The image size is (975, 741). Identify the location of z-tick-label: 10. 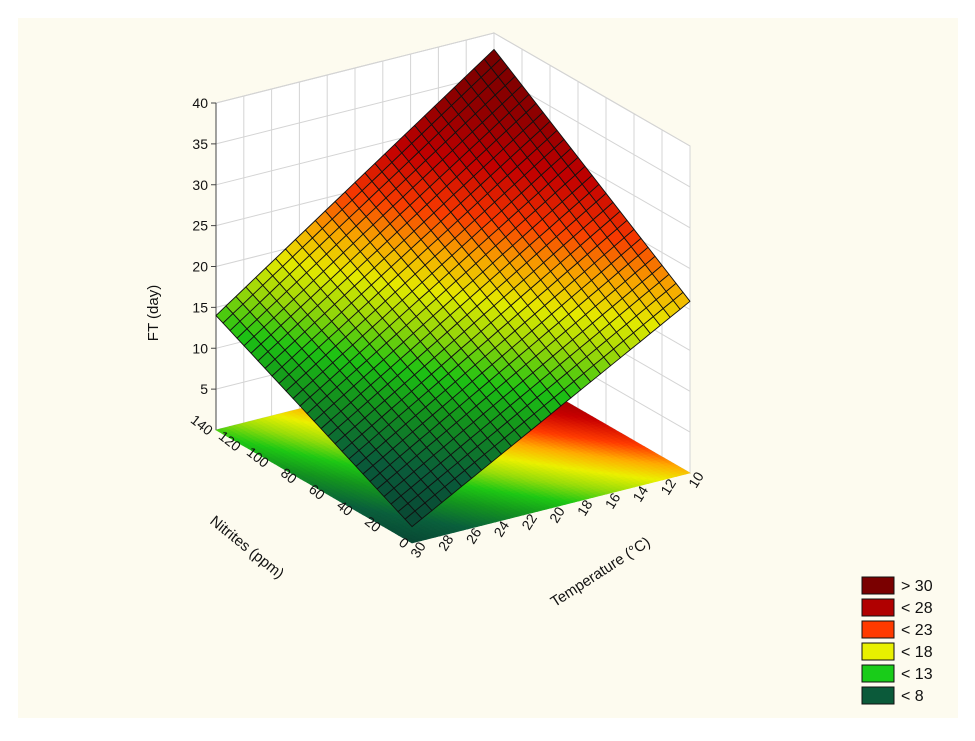
(200, 348).